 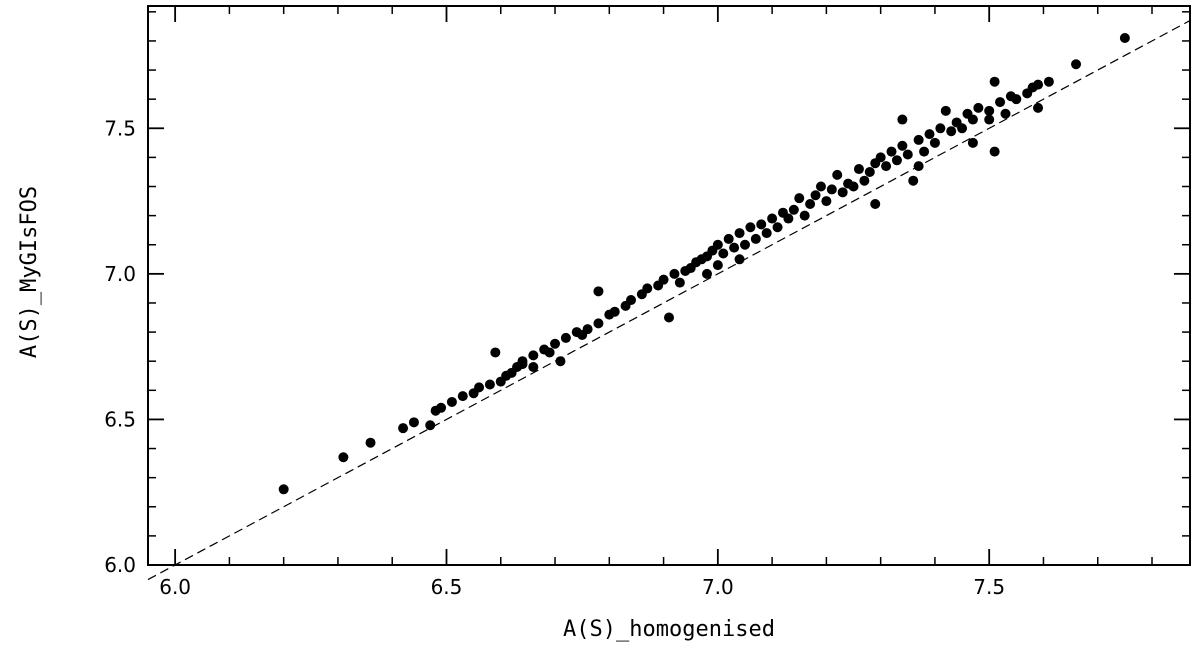 I want to click on x-axis-title: A(S)_homogenised, so click(x=669, y=629).